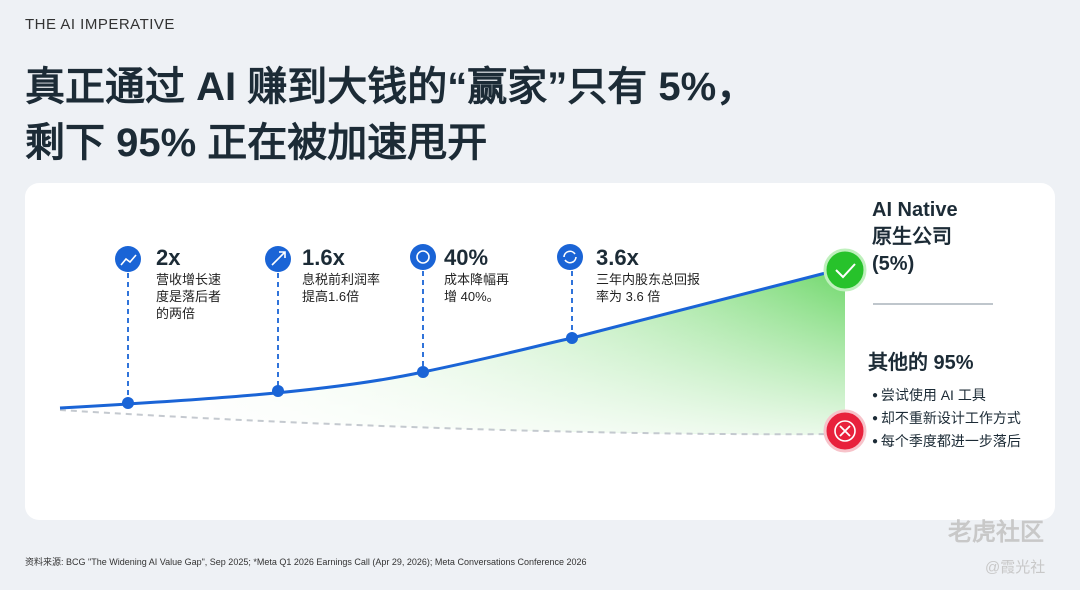 The width and height of the screenshot is (1080, 590). I want to click on metric: 3.6x, so click(617, 257).